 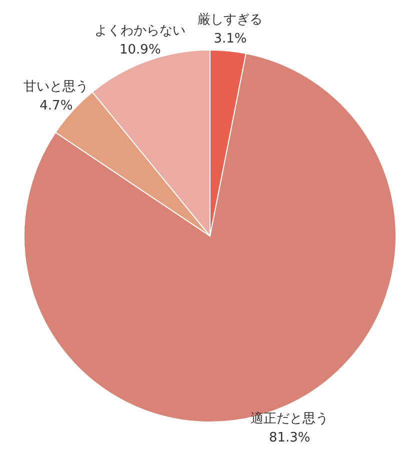 What do you see at coordinates (140, 31) in the screenshot?
I see `slice-label: よくわからない` at bounding box center [140, 31].